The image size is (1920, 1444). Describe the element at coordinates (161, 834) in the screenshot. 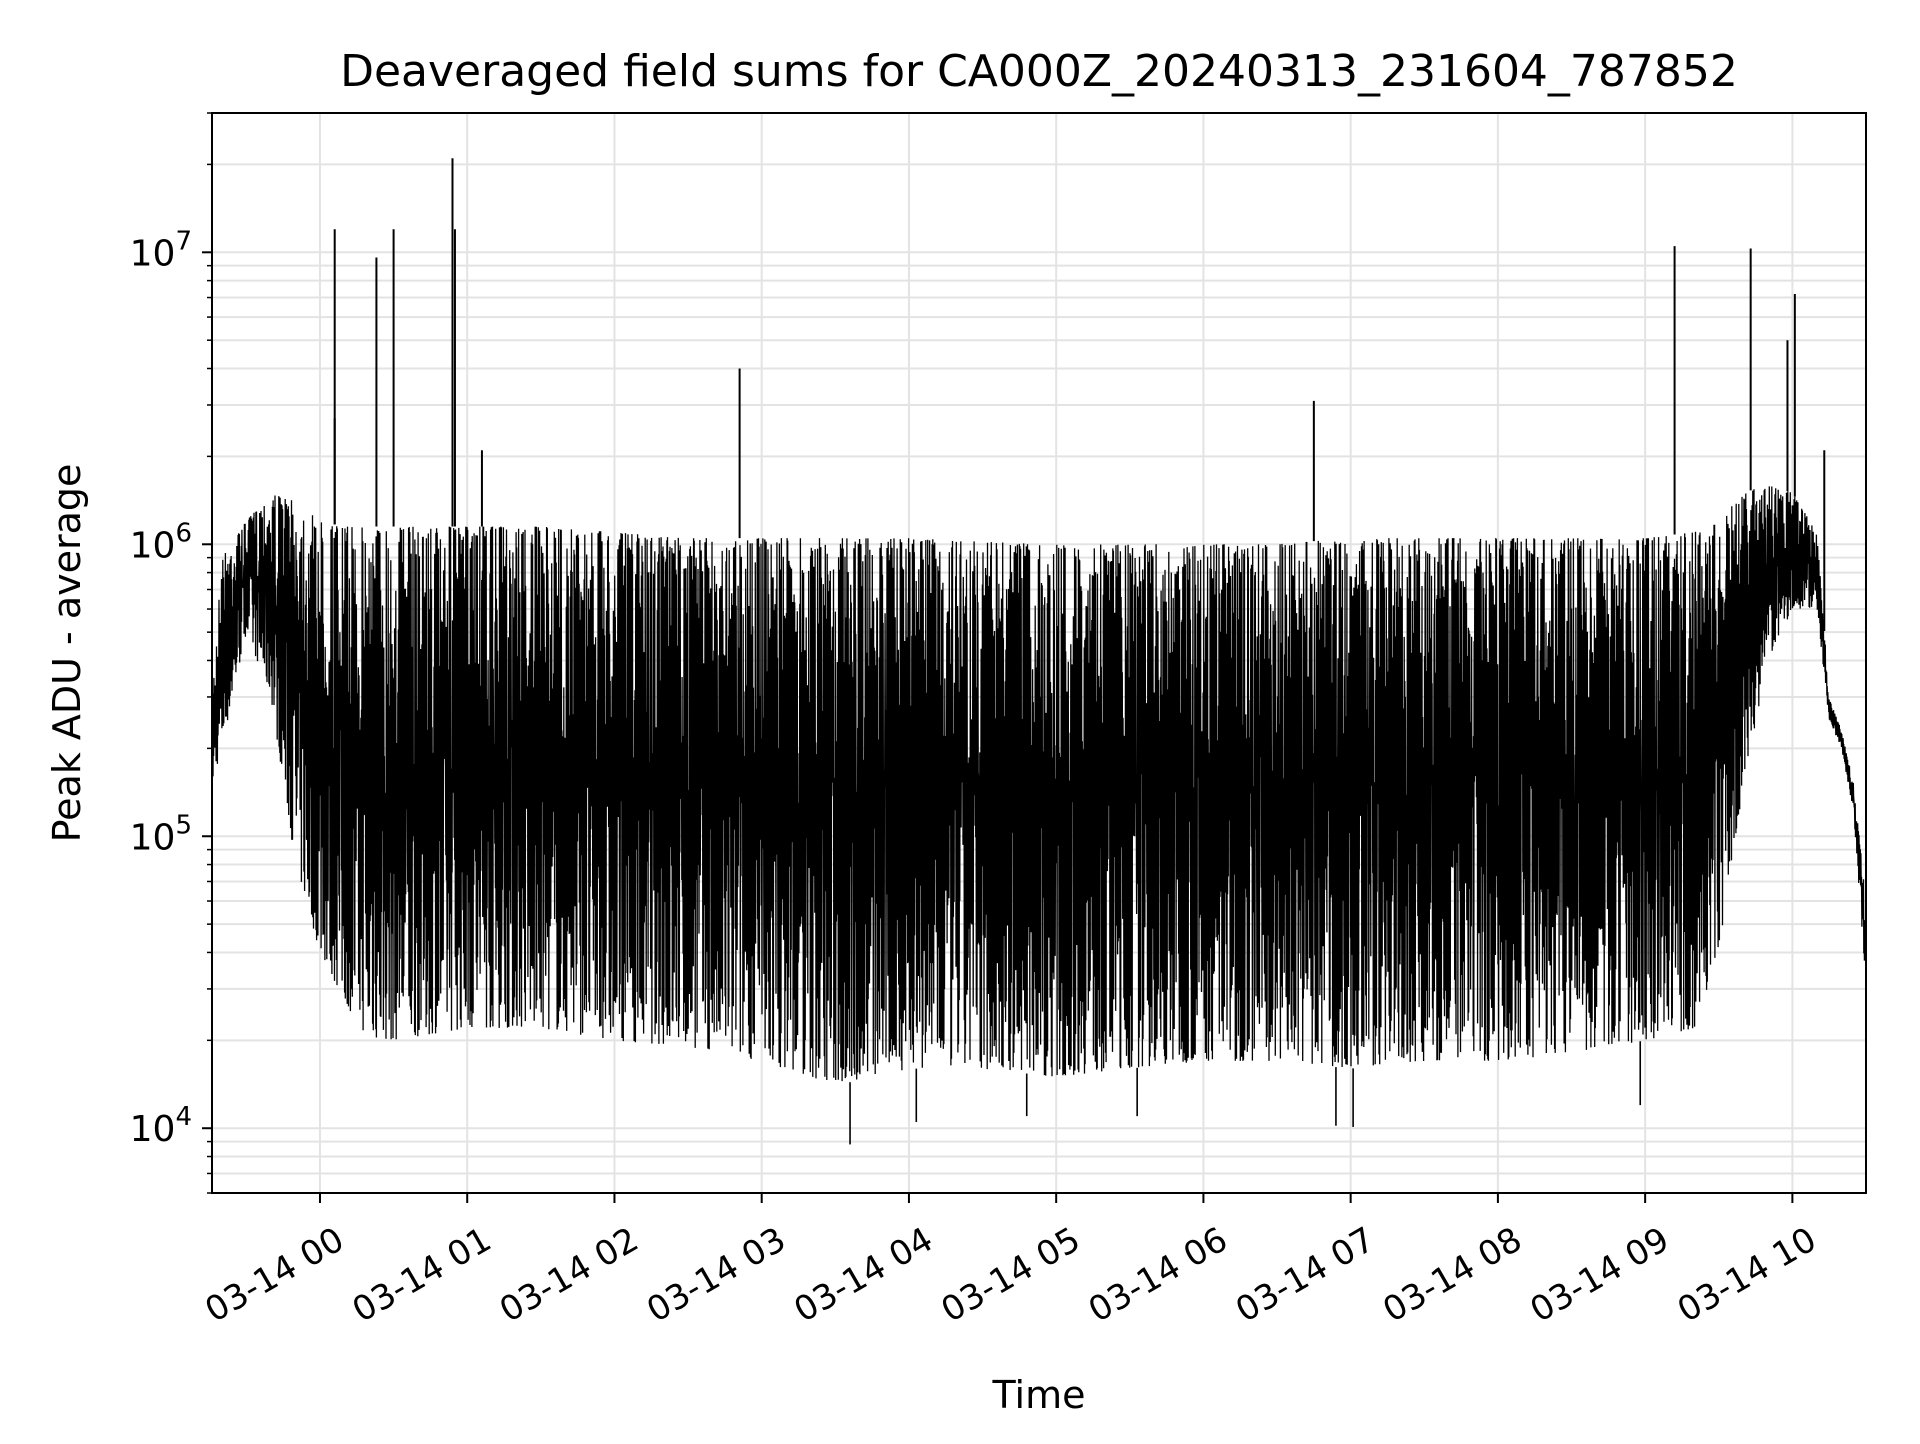

I see `y-tick-label: 10⁵` at that location.